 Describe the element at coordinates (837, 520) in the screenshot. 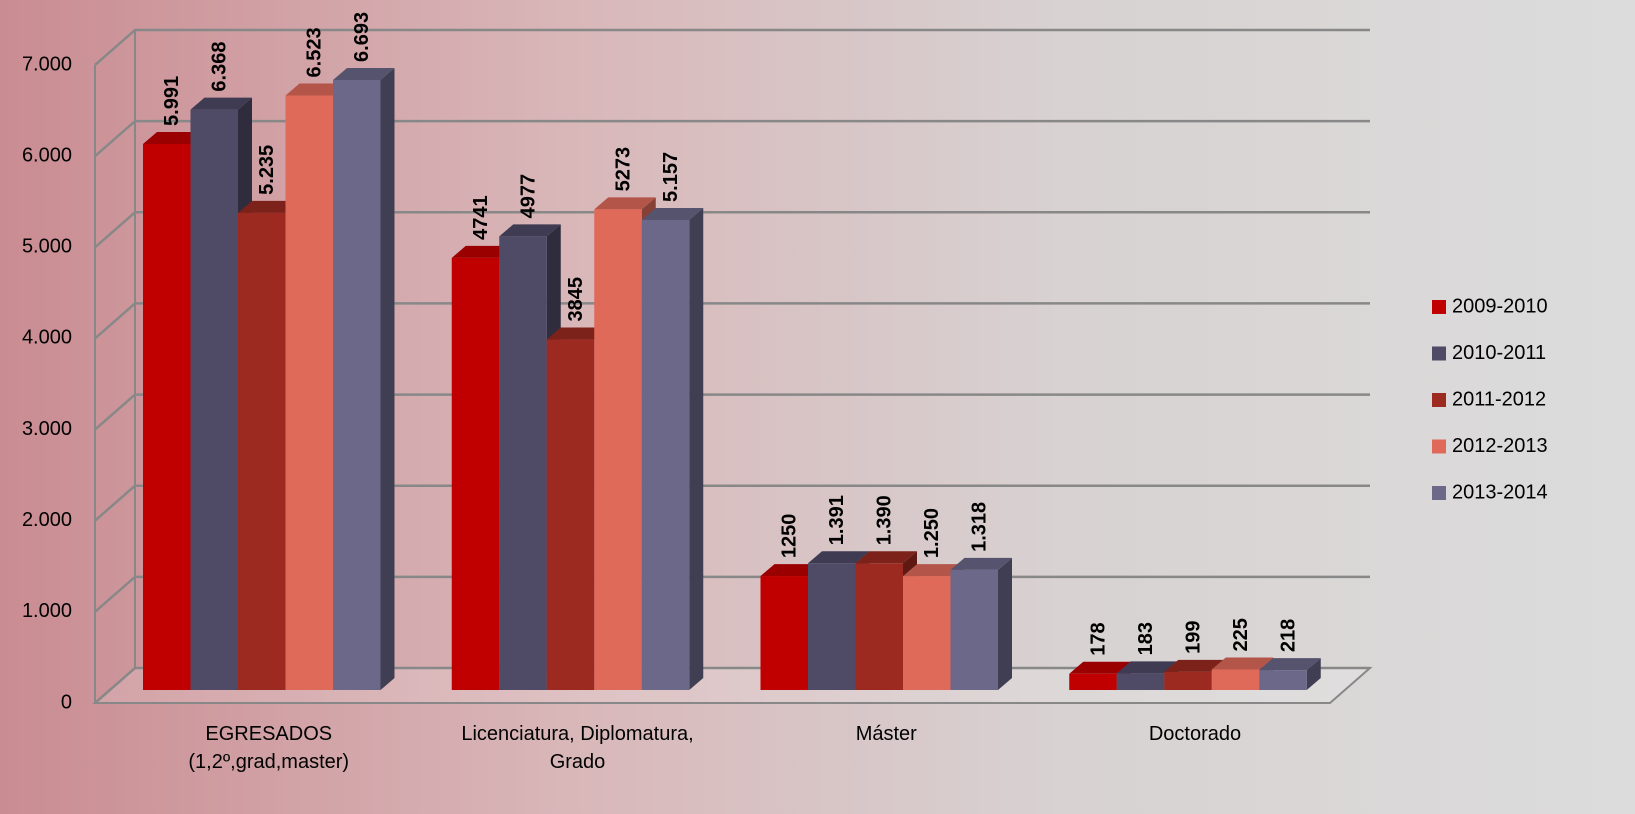

I see `data-label: 1.391` at that location.